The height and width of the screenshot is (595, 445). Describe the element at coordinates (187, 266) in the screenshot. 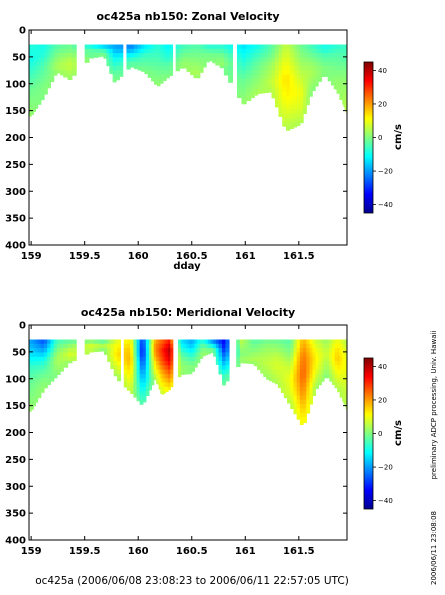

I see `x-axis-label: dday` at that location.